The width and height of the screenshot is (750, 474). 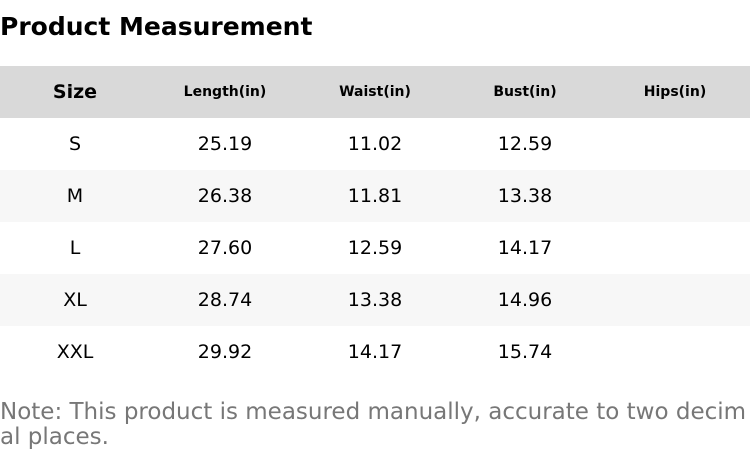 I want to click on table-cell: L, so click(x=75, y=248).